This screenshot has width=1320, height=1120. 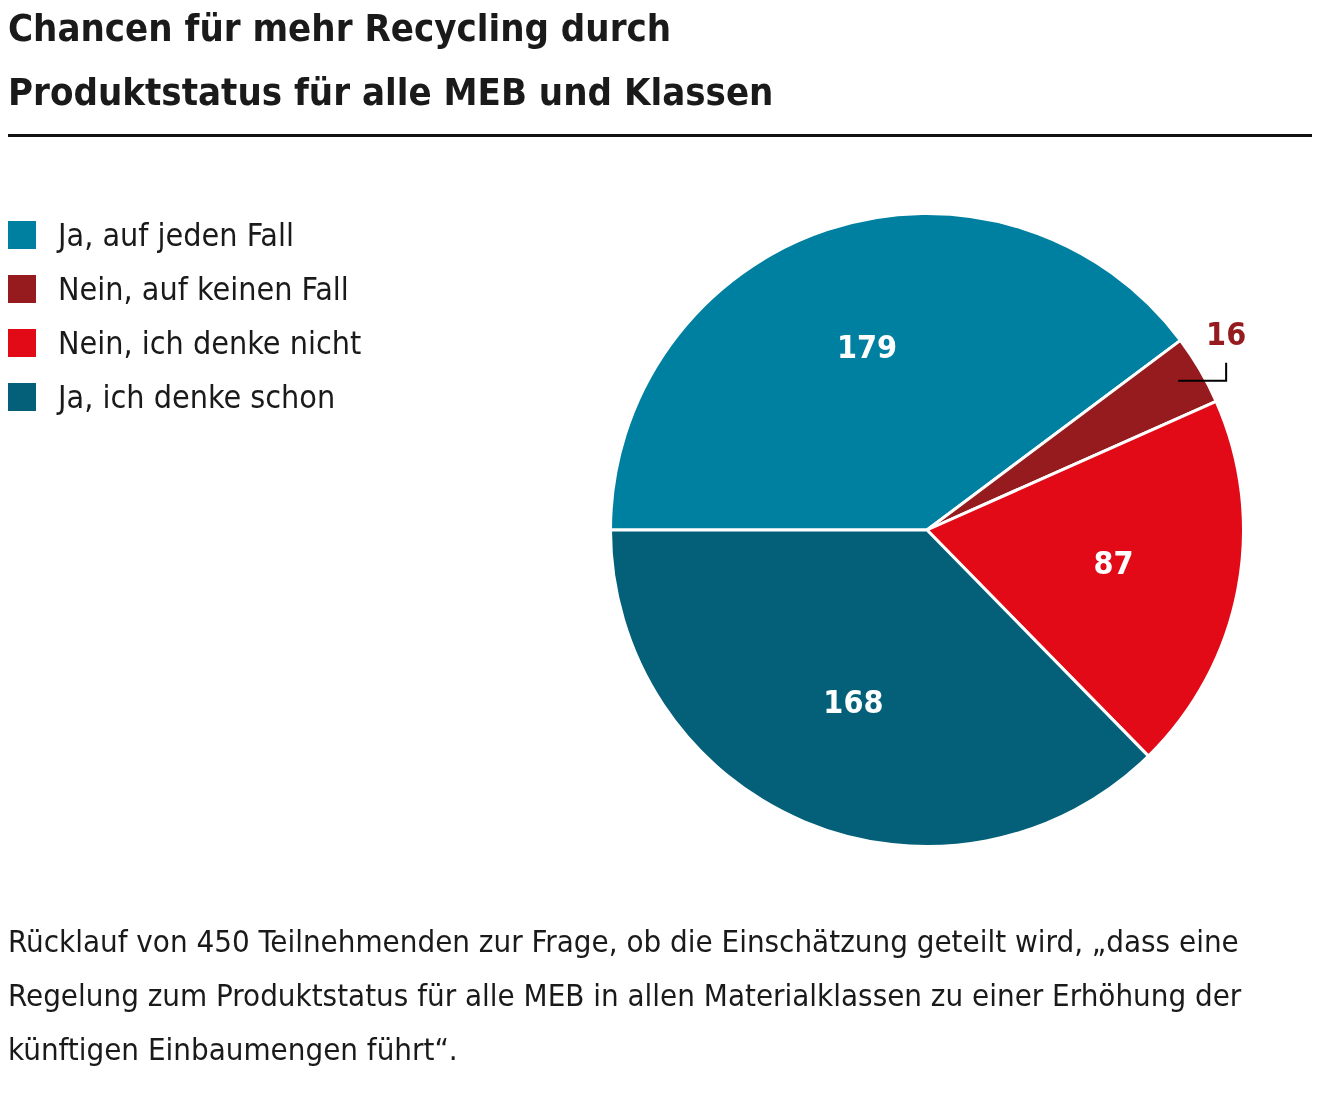 What do you see at coordinates (1226, 333) in the screenshot?
I see `data-label: 16` at bounding box center [1226, 333].